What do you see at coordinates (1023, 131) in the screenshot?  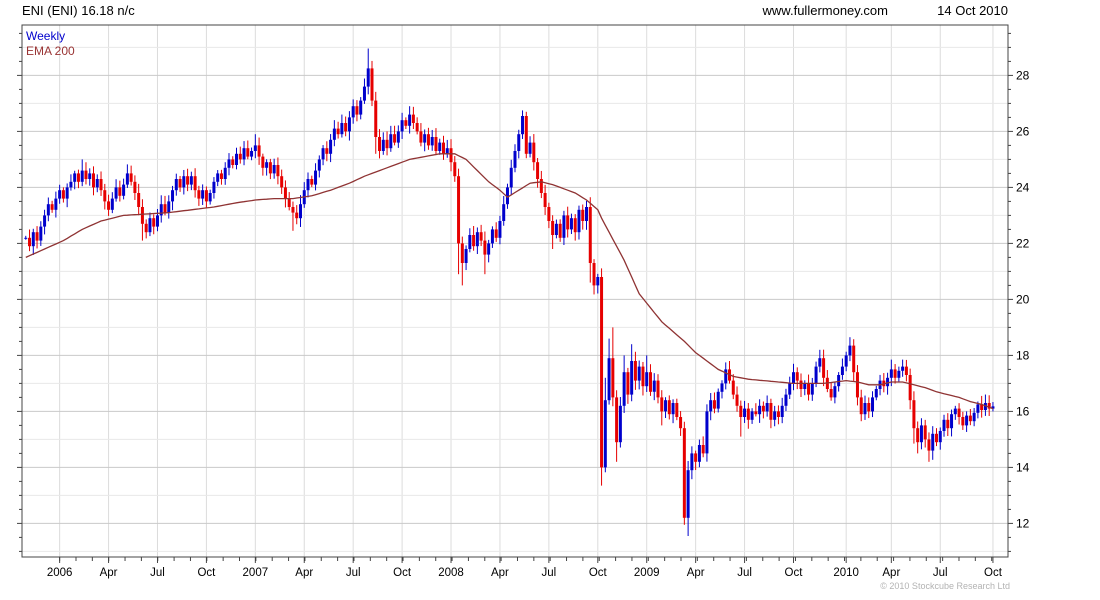 I see `svg-text: 26` at bounding box center [1023, 131].